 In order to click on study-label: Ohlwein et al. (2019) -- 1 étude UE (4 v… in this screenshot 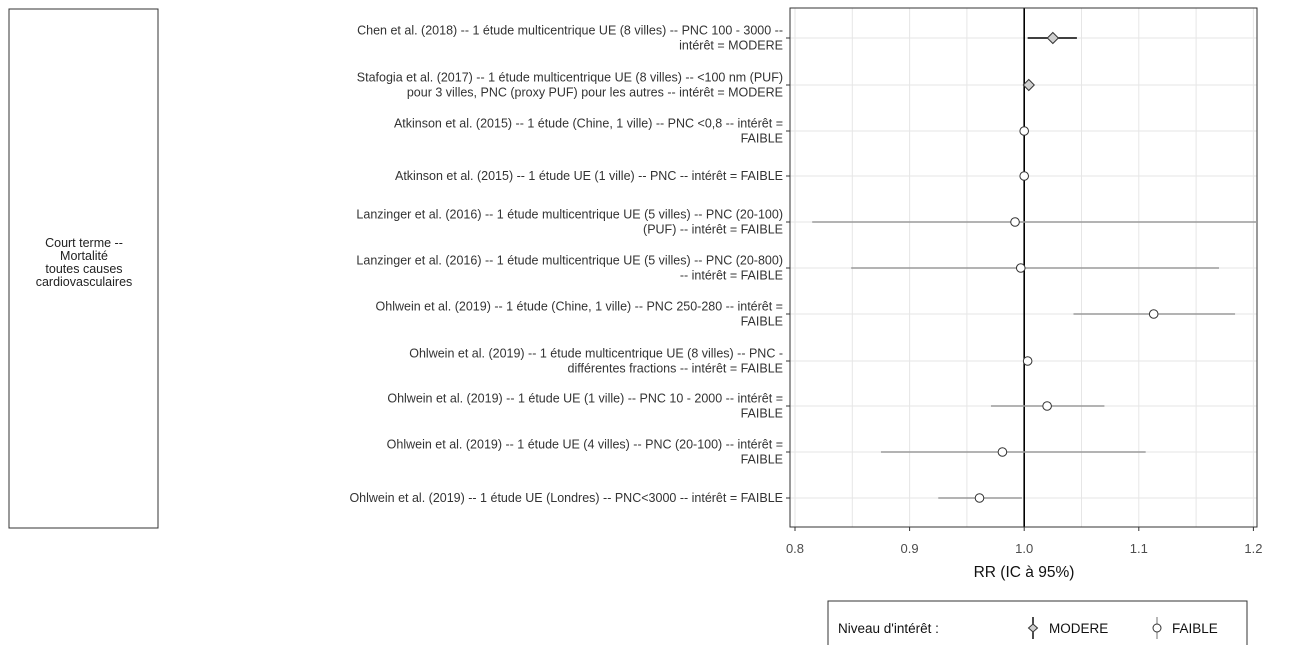, I will do `click(585, 445)`.